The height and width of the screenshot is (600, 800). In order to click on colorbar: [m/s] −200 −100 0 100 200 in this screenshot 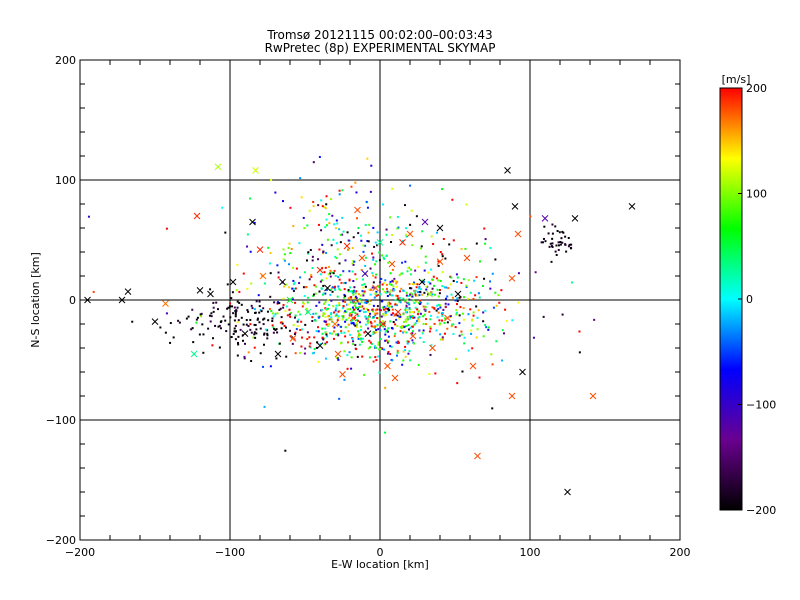, I will do `click(747, 295)`.